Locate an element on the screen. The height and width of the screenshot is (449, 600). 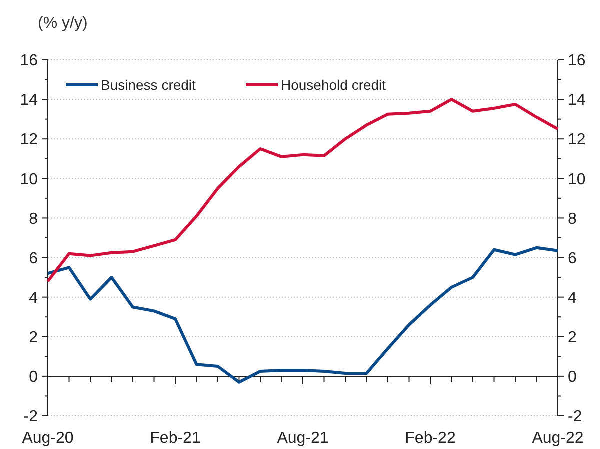
y2-tick-label: 10 is located at coordinates (577, 179).